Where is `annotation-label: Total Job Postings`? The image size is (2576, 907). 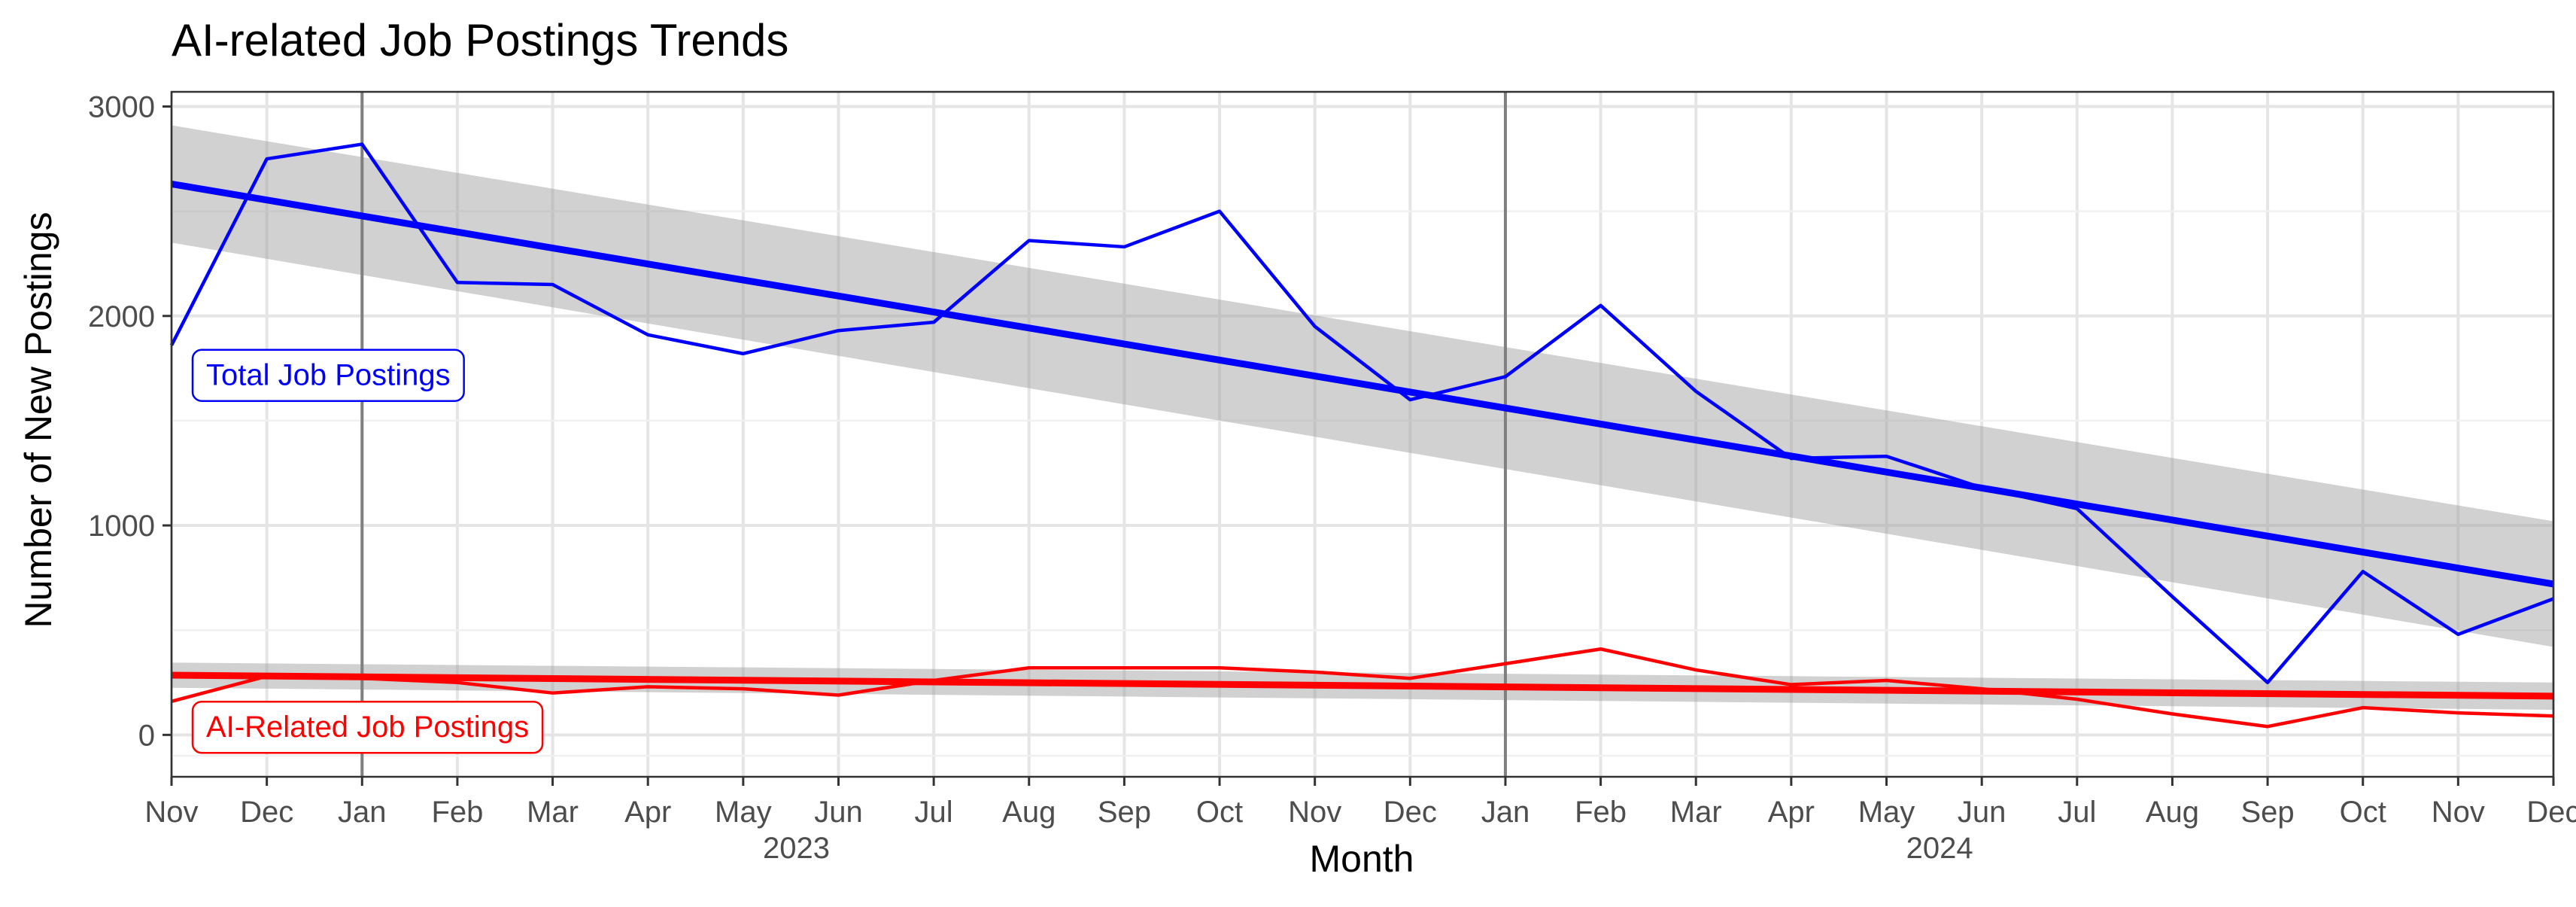
annotation-label: Total Job Postings is located at coordinates (329, 375).